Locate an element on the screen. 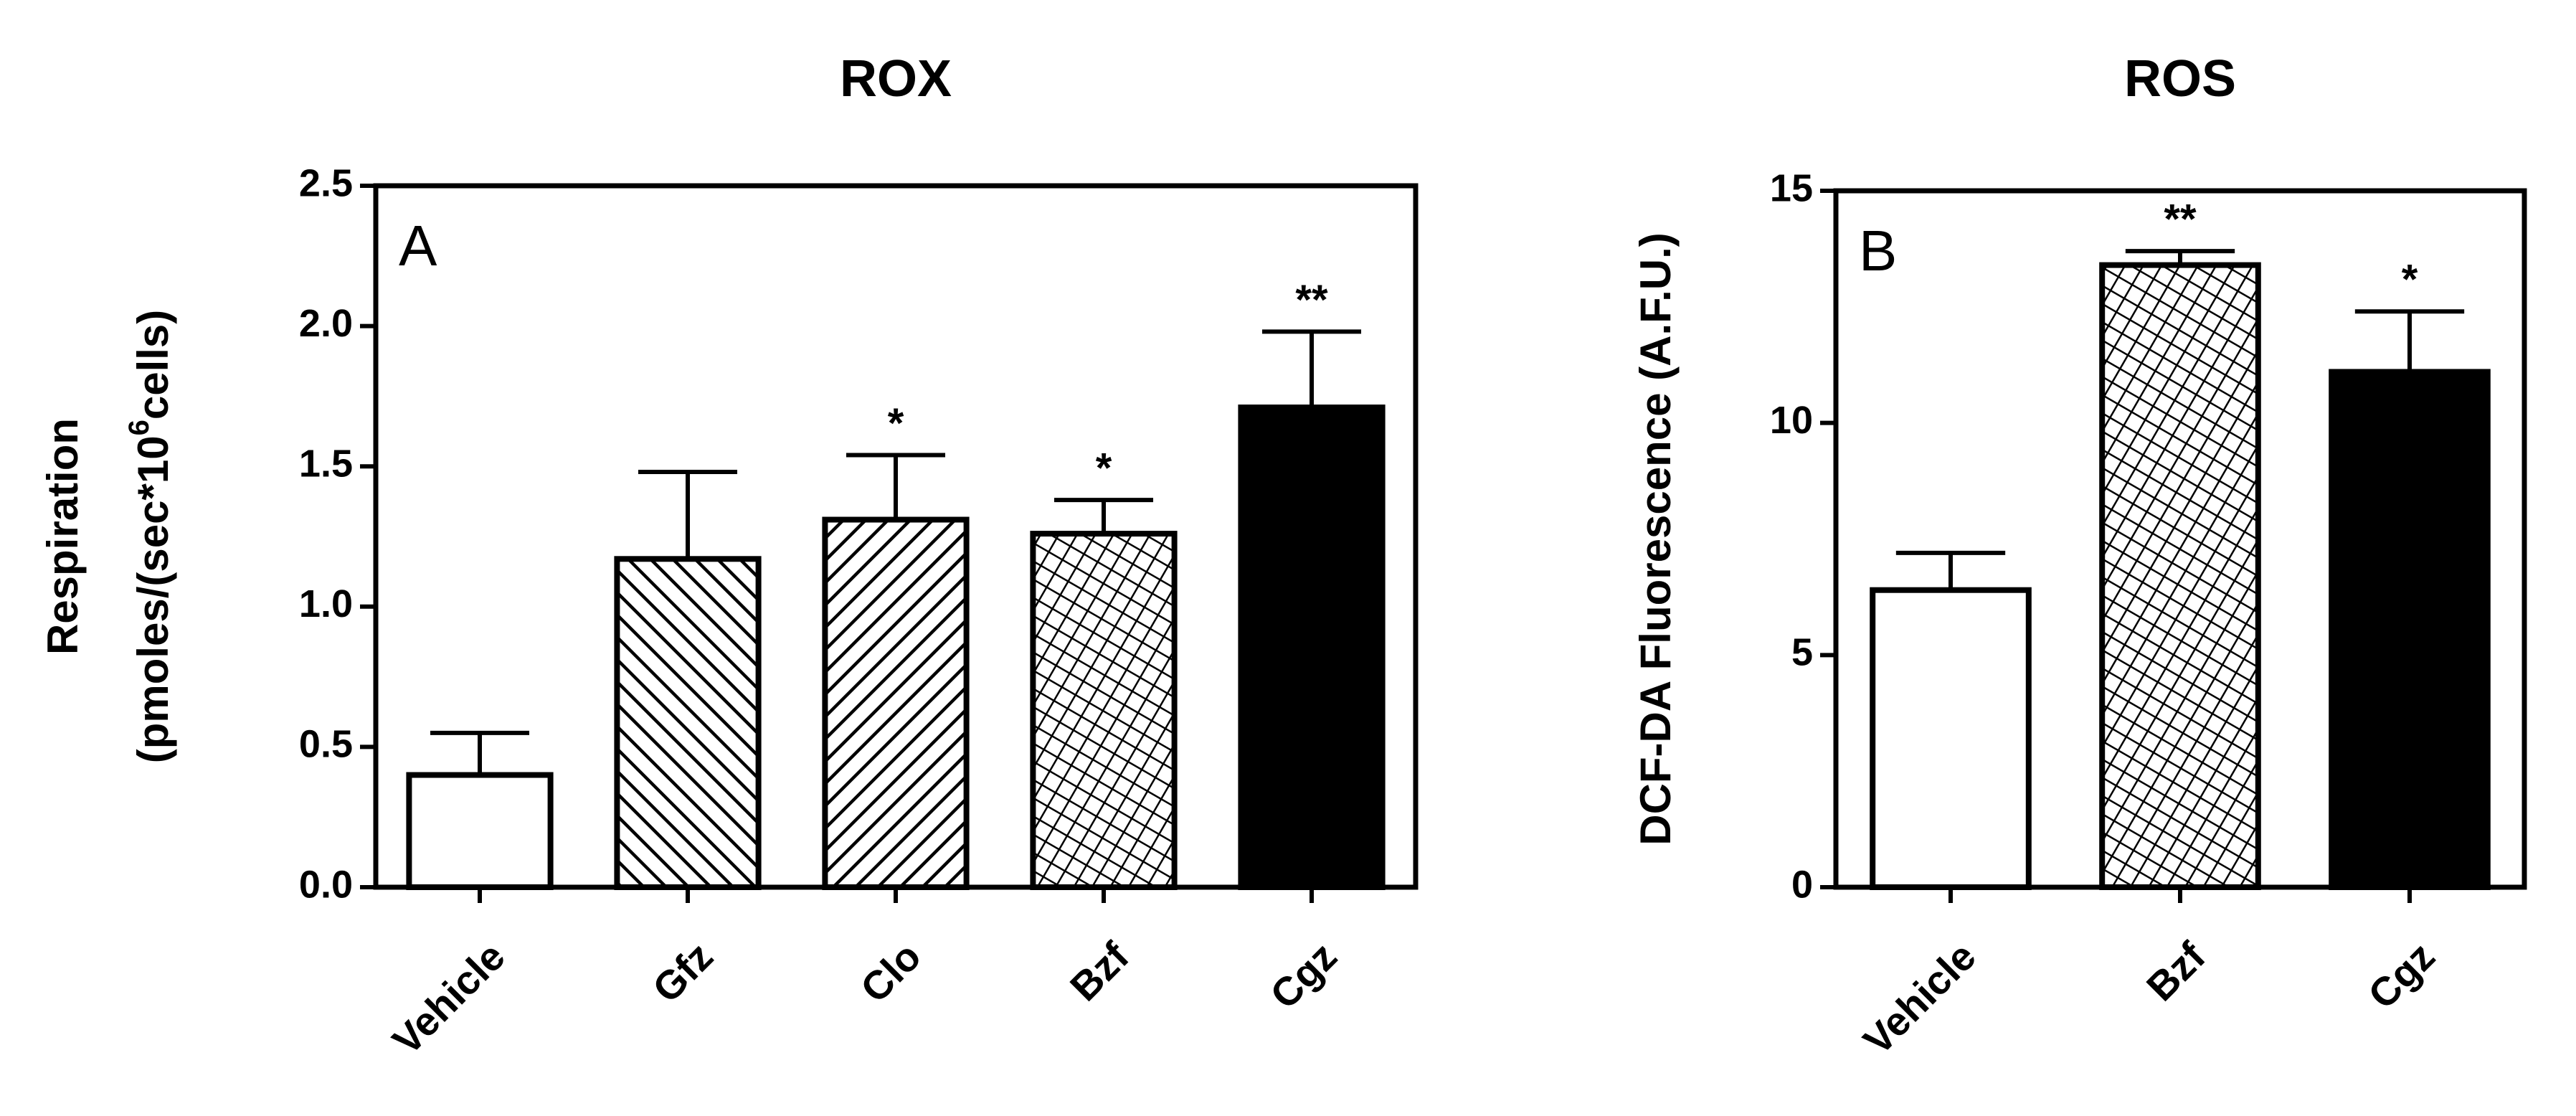 The image size is (2576, 1116). y-tick-label: 0.0 is located at coordinates (326, 884).